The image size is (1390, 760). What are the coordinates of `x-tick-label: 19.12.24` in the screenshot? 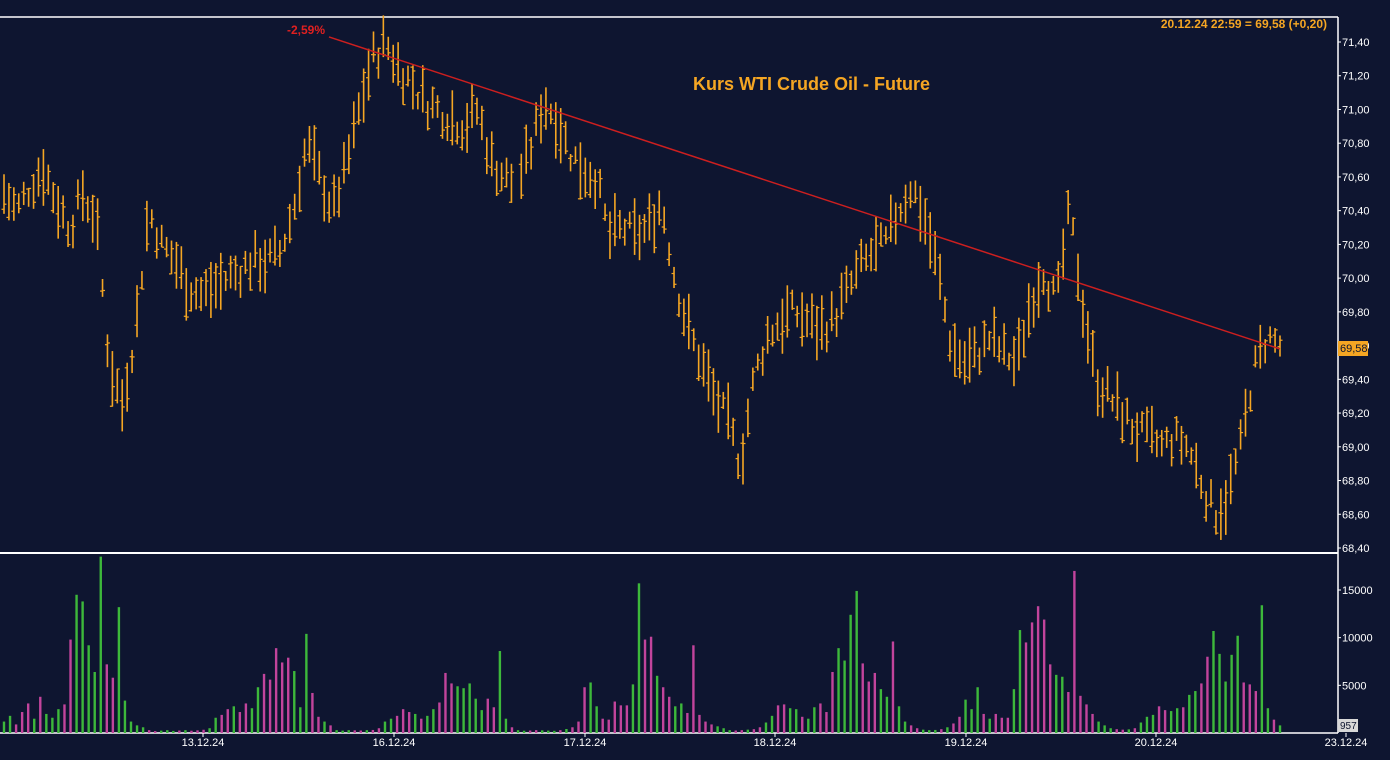 It's located at (966, 743).